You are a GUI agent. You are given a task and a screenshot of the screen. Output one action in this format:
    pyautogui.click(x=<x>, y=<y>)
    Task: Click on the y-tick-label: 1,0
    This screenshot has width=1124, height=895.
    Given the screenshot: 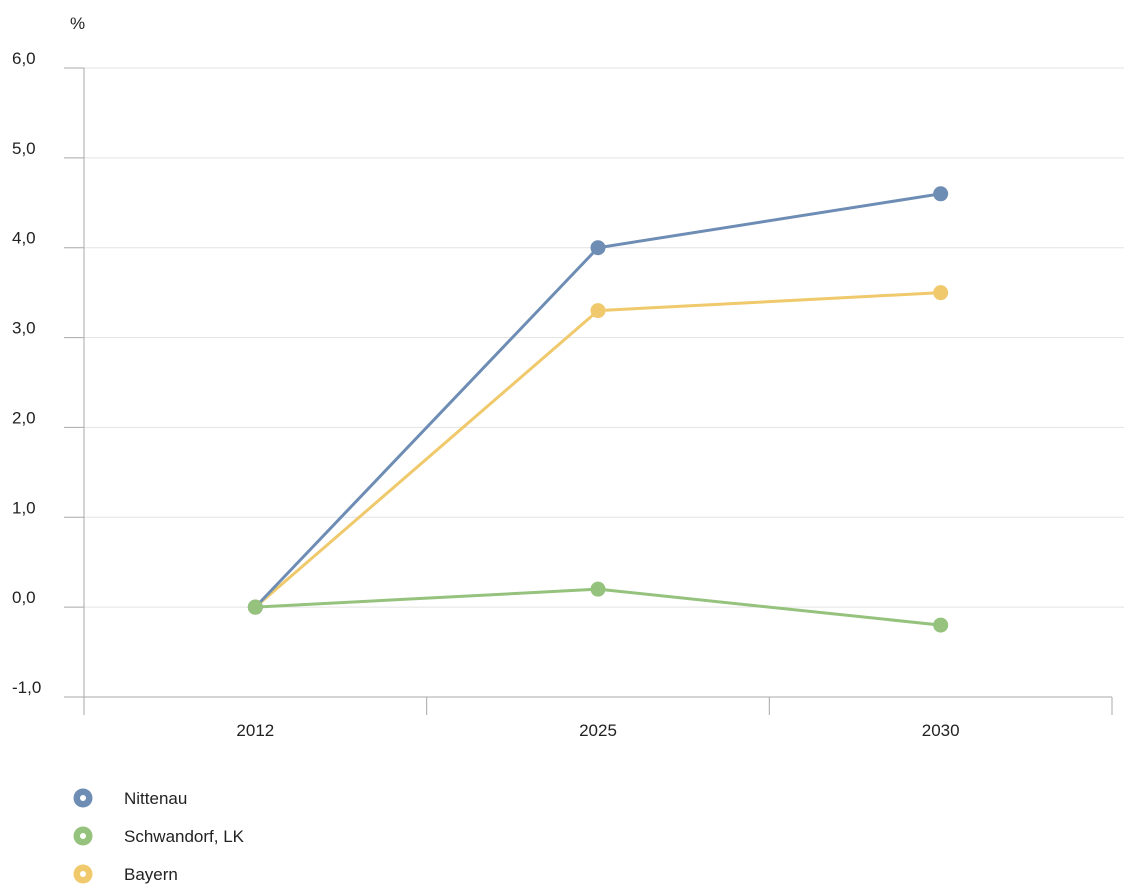 What is the action you would take?
    pyautogui.click(x=24, y=507)
    